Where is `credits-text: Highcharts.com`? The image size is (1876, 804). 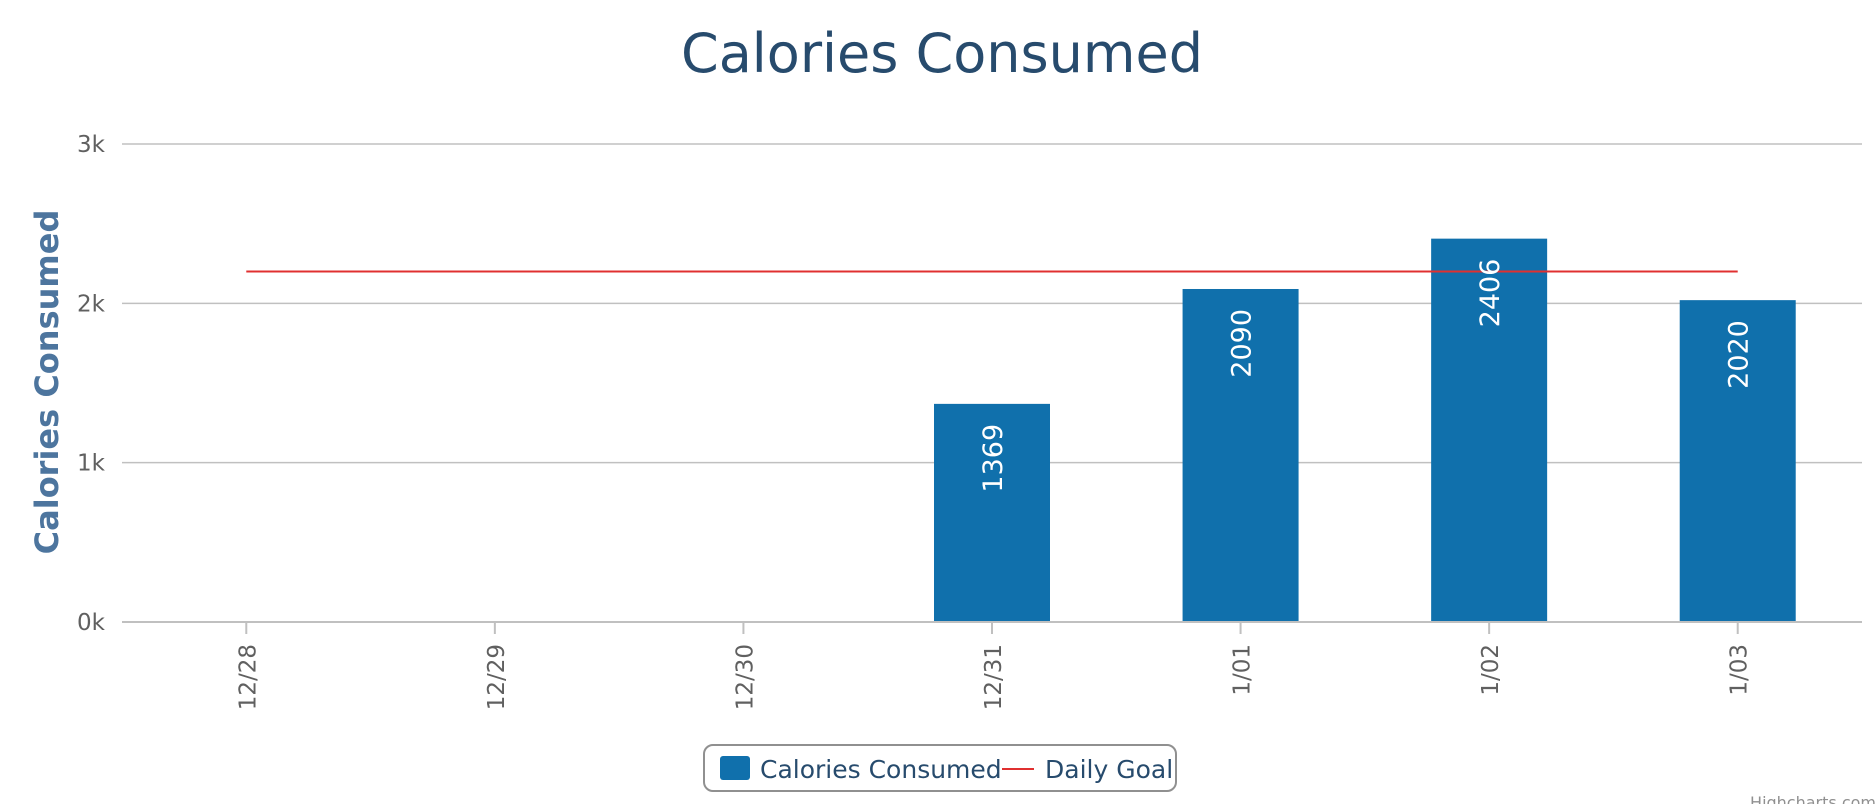
credits-text: Highcharts.com is located at coordinates (1813, 798).